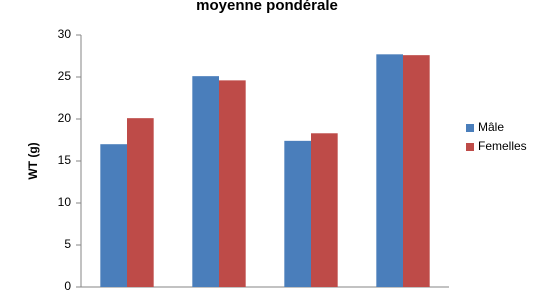  I want to click on y-tick-label: 0, so click(67, 286).